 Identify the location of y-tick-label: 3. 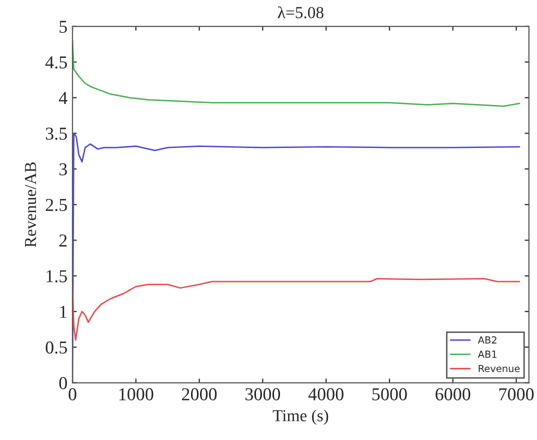
(63, 169).